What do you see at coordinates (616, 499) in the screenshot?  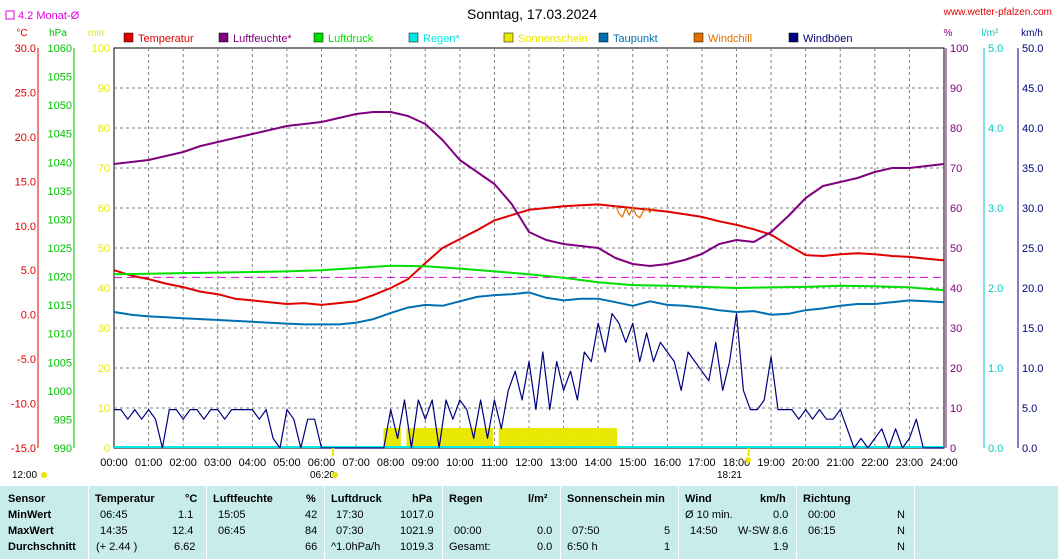 I see `stats-sun-header: Sonnenschein min` at bounding box center [616, 499].